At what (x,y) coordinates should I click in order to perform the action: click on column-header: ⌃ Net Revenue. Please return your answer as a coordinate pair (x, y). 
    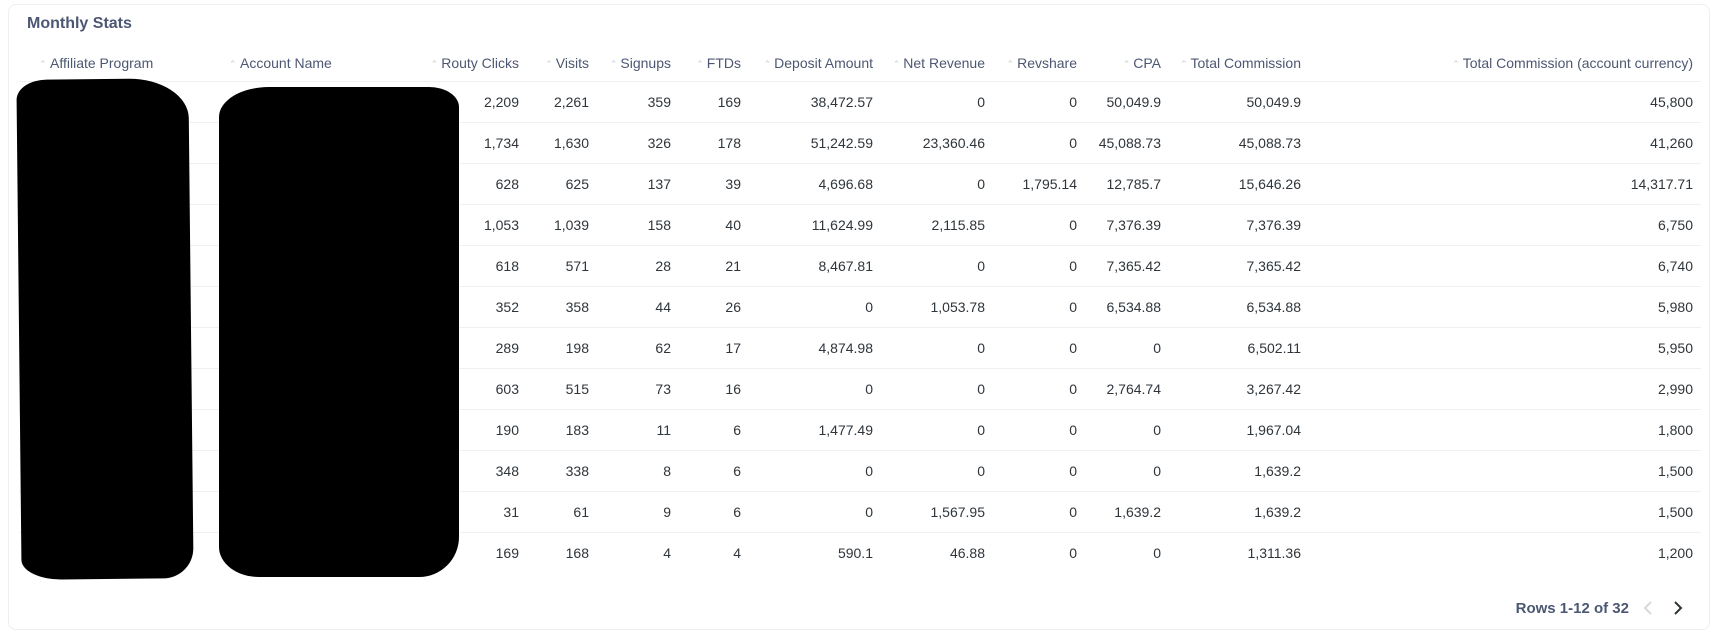
    Looking at the image, I should click on (937, 63).